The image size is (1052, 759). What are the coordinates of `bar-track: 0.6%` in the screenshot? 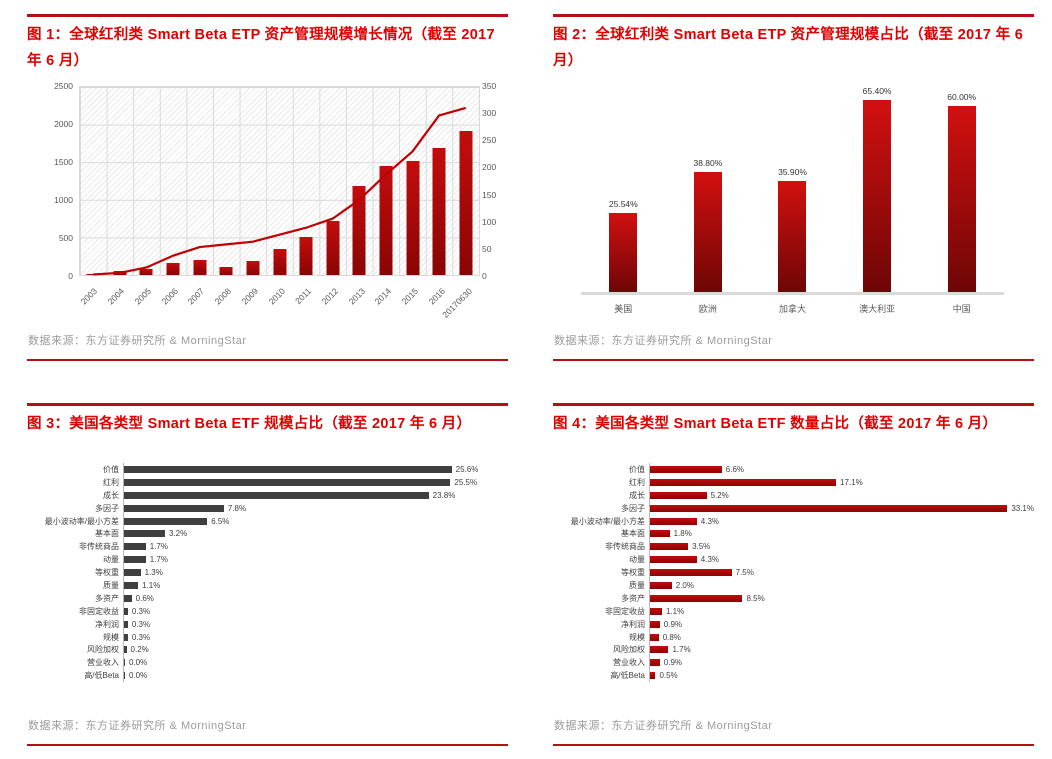 It's located at (315, 598).